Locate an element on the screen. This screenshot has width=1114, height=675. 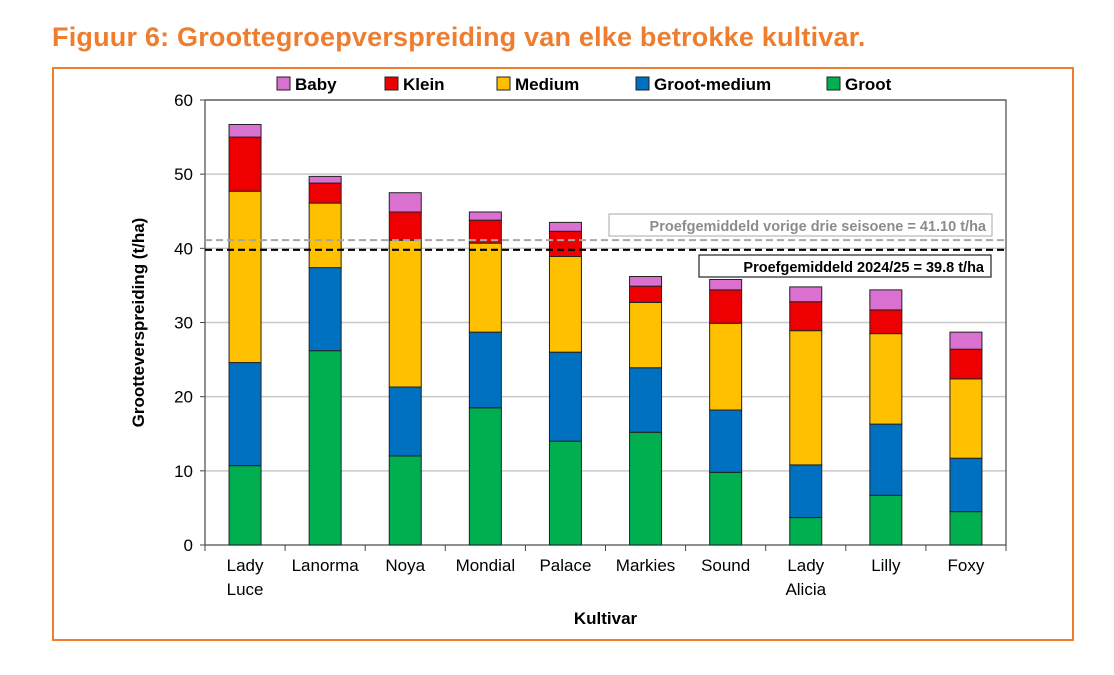
legend-label-klein: Klein is located at coordinates (424, 84).